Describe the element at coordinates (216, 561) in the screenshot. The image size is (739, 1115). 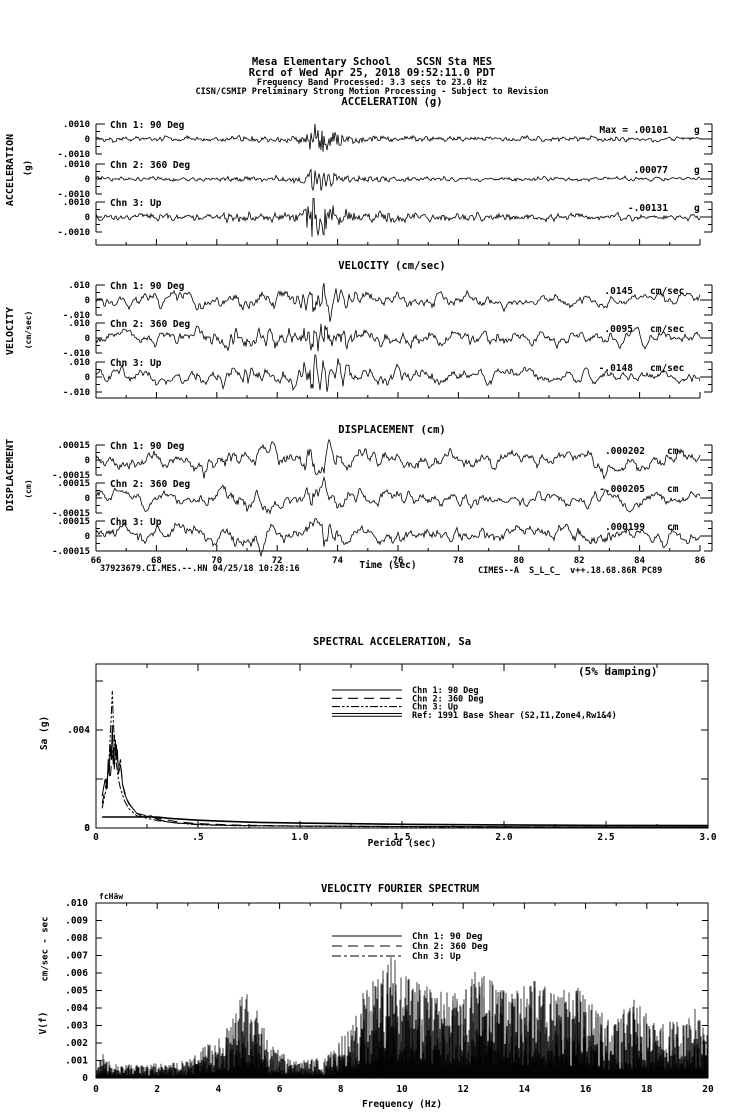
I see `x-tick-label: 70` at that location.